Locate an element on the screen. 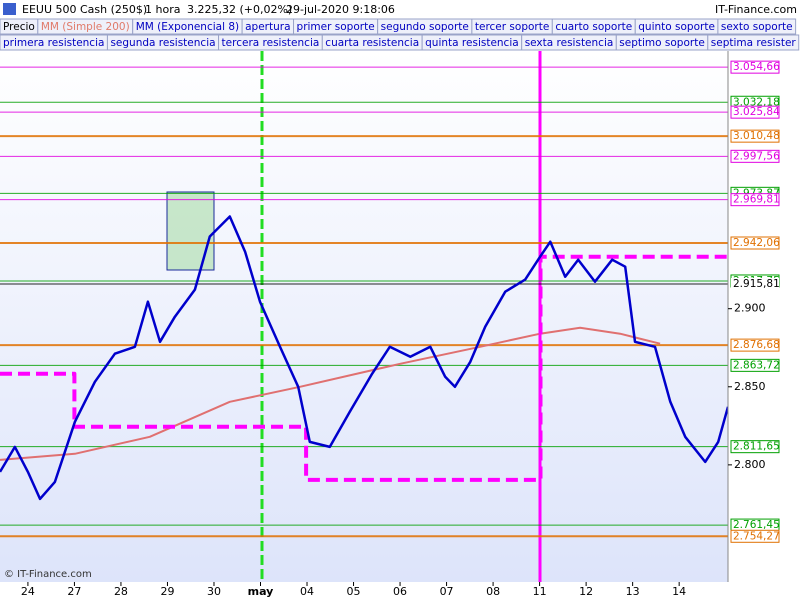 The image size is (800, 600). button-label: MM (Simple 200) is located at coordinates (85, 27).